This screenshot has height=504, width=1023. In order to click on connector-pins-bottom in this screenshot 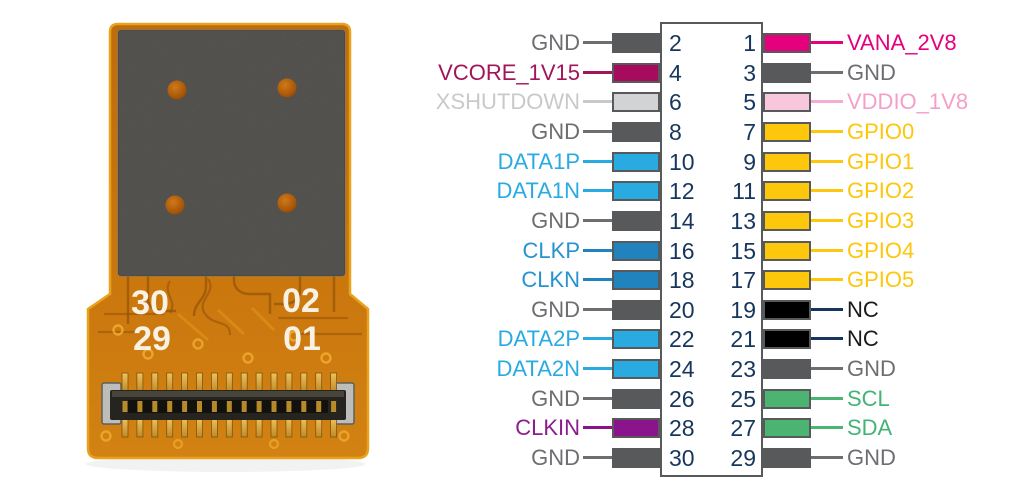, I will do `click(229, 427)`.